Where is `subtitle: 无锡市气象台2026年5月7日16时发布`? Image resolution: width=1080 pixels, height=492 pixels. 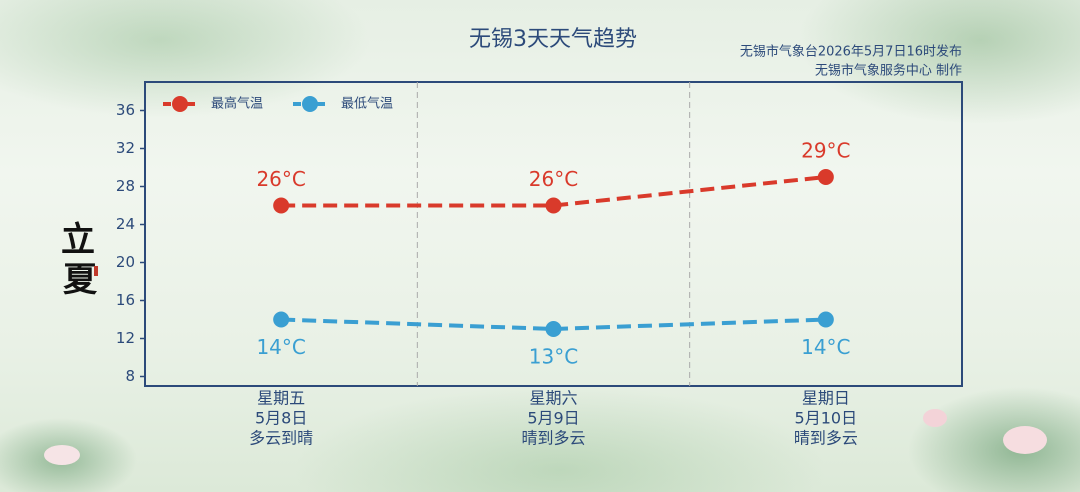 subtitle: 无锡市气象台2026年5月7日16时发布 is located at coordinates (851, 52).